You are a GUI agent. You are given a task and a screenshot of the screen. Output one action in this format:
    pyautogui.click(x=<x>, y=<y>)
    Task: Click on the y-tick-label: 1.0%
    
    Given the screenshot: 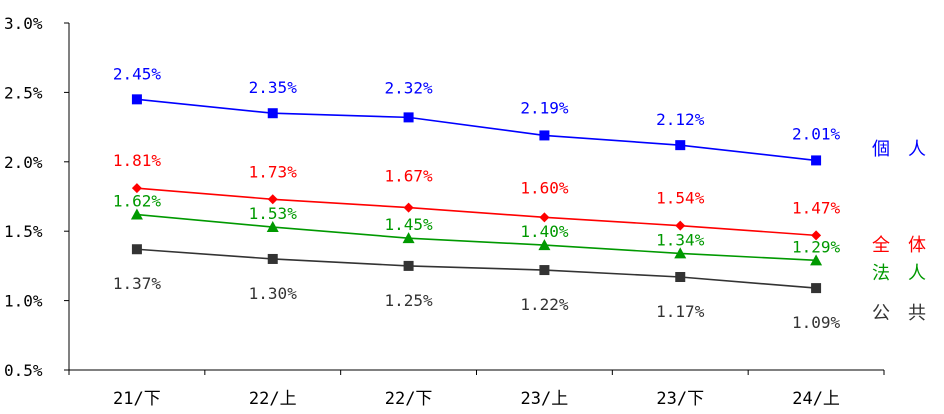 What is the action you would take?
    pyautogui.click(x=23, y=301)
    